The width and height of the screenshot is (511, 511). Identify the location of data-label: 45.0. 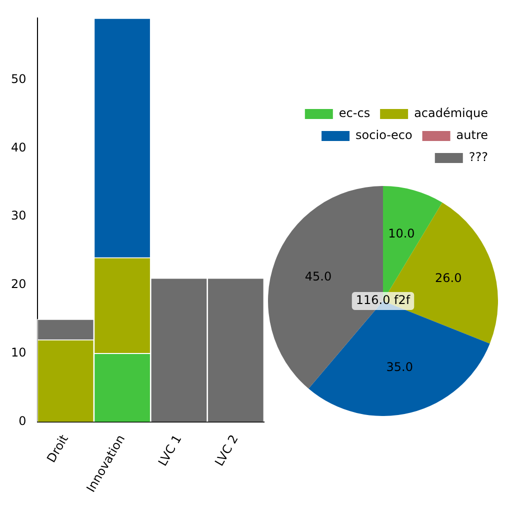
(318, 276).